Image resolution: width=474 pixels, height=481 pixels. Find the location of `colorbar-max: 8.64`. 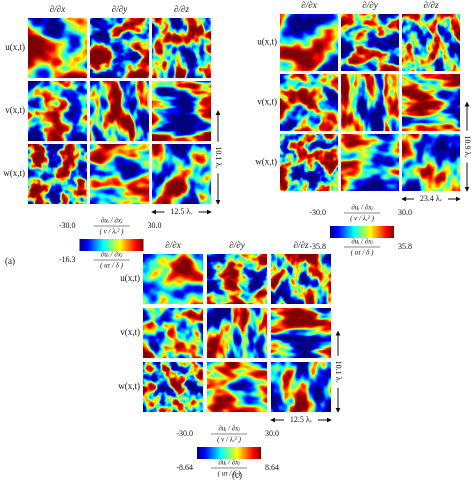

colorbar-max: 8.64 is located at coordinates (272, 467).